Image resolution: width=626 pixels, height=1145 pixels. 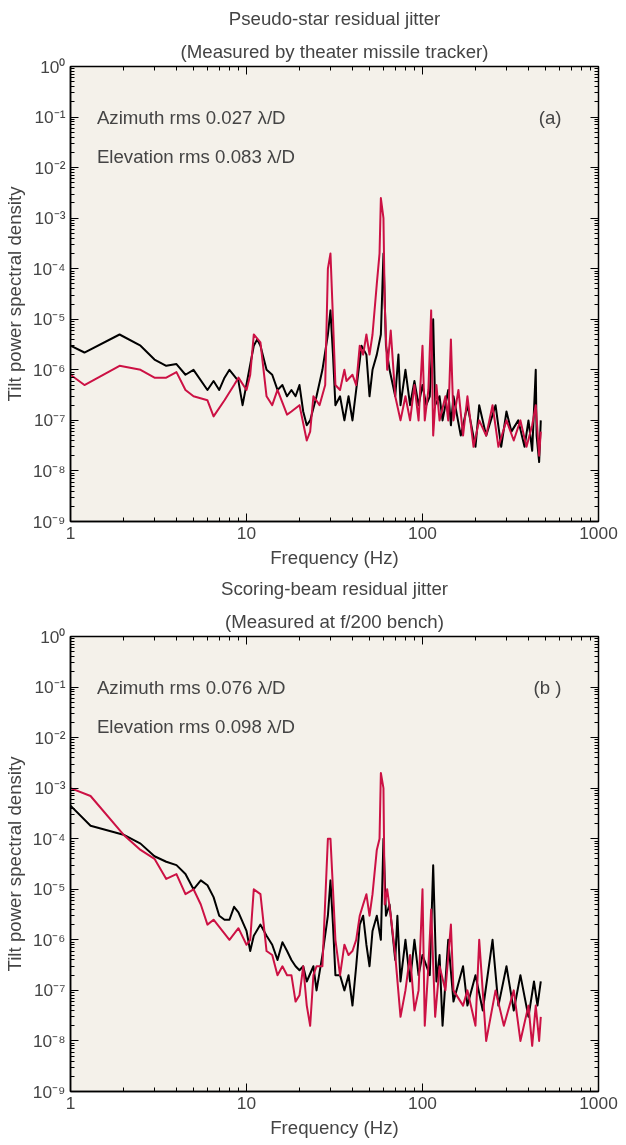 I want to click on chart-title: Pseudo-star residual jitter, so click(x=334, y=18).